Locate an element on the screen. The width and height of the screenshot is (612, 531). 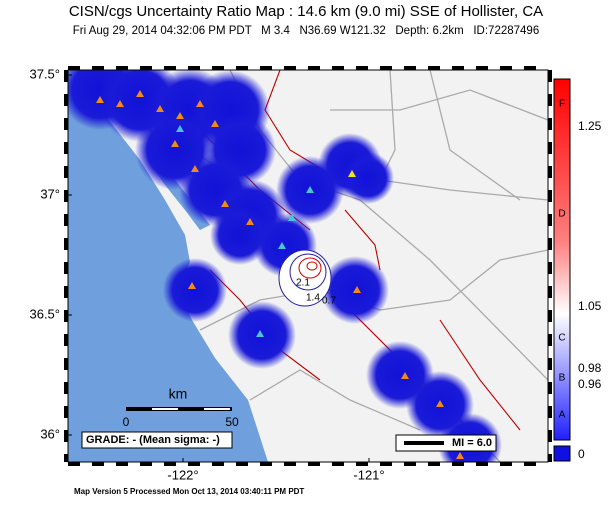
mi-box is located at coordinates (446, 443).